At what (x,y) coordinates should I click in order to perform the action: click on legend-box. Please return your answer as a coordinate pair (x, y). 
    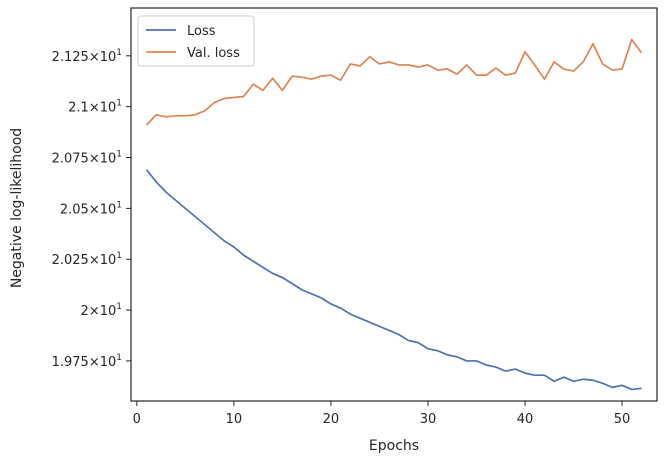
    Looking at the image, I should click on (196, 41).